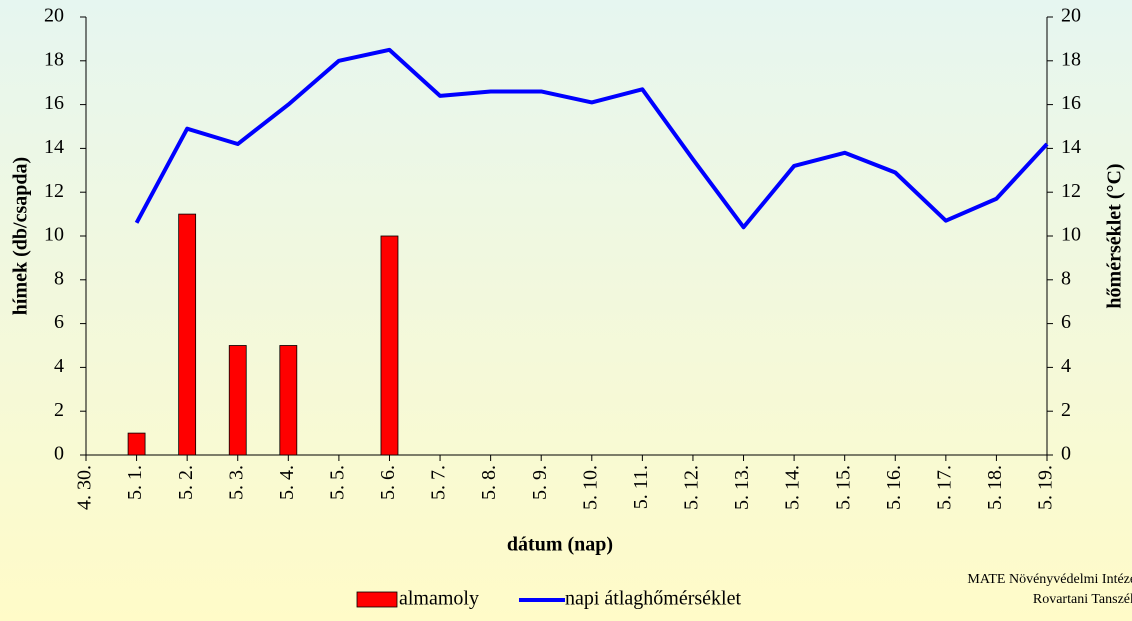  What do you see at coordinates (186, 482) in the screenshot?
I see `x-tick-label: 5. 2.` at bounding box center [186, 482].